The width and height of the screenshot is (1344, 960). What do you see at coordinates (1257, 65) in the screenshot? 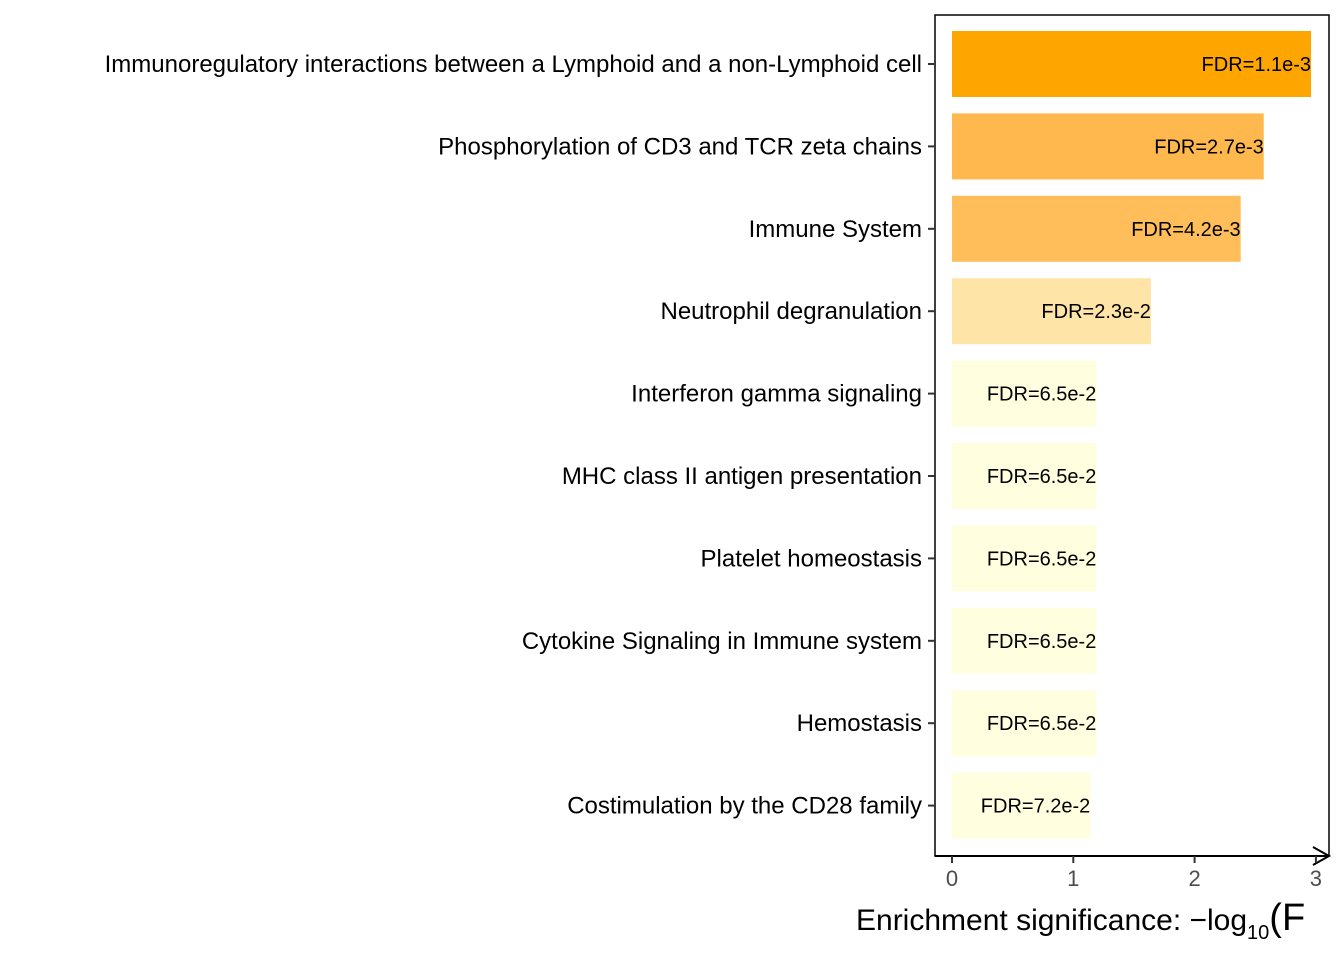
I see `bar-fdr-label: FDR=1.1e-3` at bounding box center [1257, 65].